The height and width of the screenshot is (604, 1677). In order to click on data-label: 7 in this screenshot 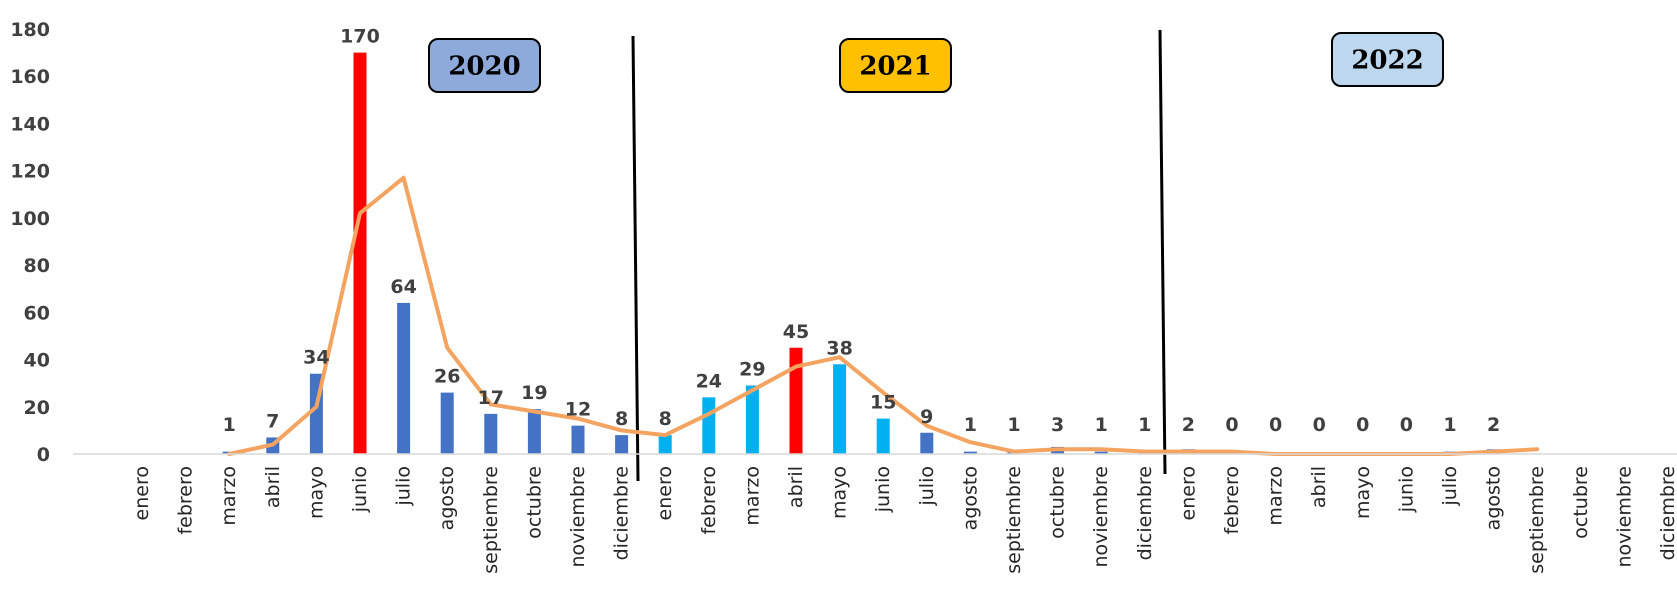, I will do `click(272, 421)`.